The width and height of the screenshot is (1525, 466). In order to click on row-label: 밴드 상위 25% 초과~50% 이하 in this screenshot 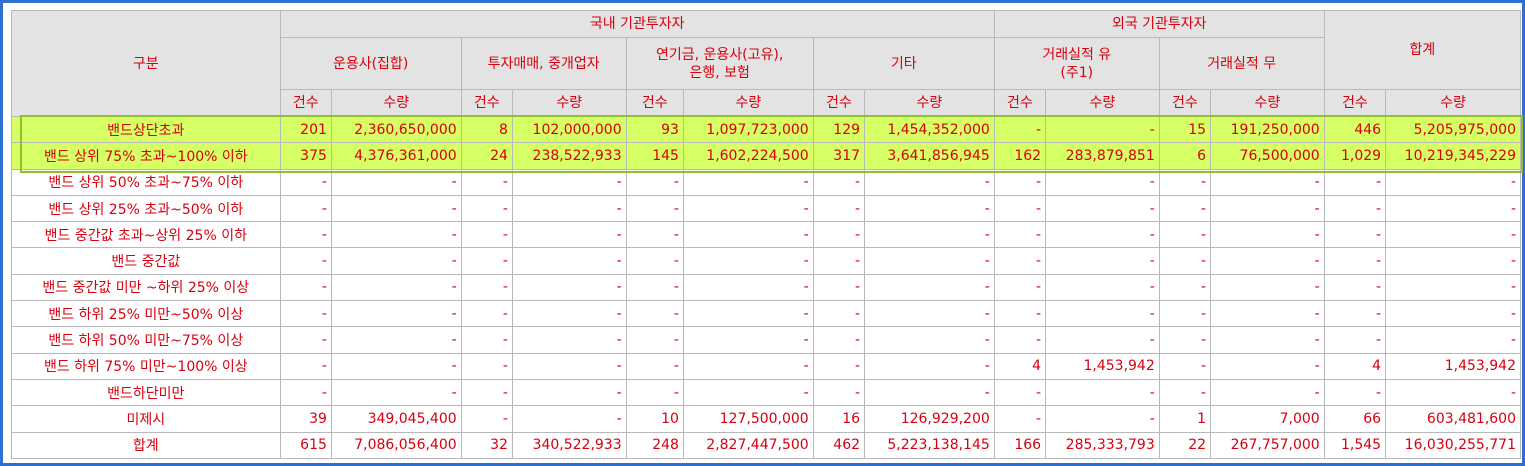, I will do `click(146, 208)`.